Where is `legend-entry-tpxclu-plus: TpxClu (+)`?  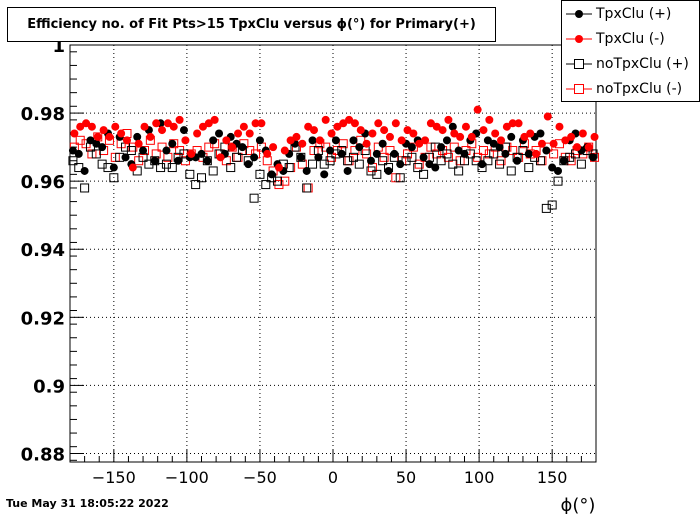 legend-entry-tpxclu-plus: TpxClu (+) is located at coordinates (631, 14).